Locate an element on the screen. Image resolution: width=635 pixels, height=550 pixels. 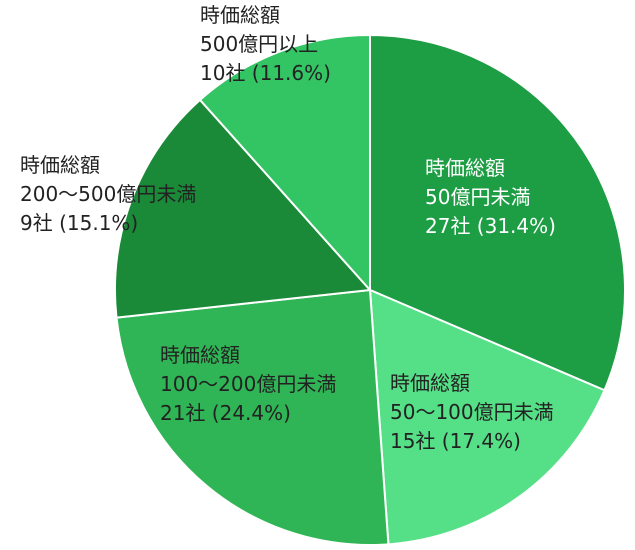
slice-label-3: 時価総額 200～500億円未満 9社 (15.1%) is located at coordinates (108, 194).